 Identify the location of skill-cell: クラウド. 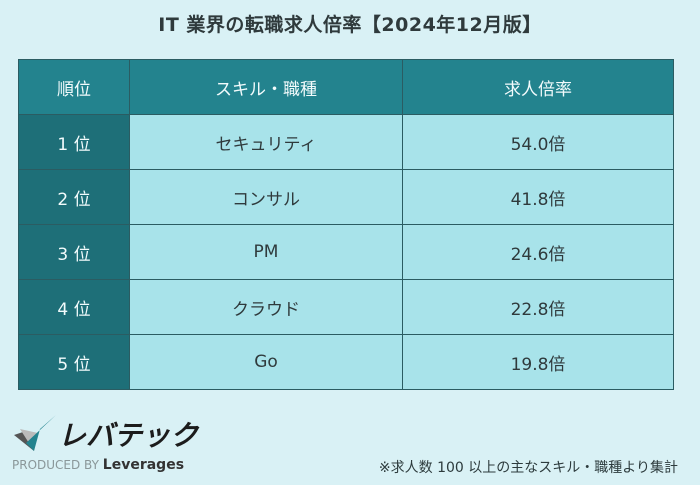
(266, 307).